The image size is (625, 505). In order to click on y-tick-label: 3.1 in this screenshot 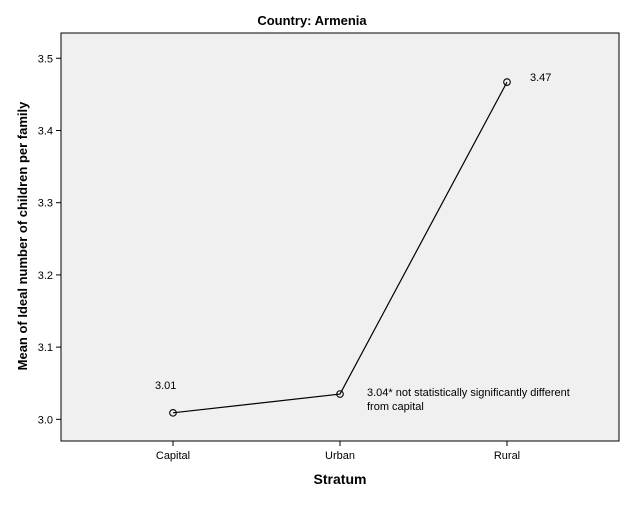, I will do `click(45, 348)`.